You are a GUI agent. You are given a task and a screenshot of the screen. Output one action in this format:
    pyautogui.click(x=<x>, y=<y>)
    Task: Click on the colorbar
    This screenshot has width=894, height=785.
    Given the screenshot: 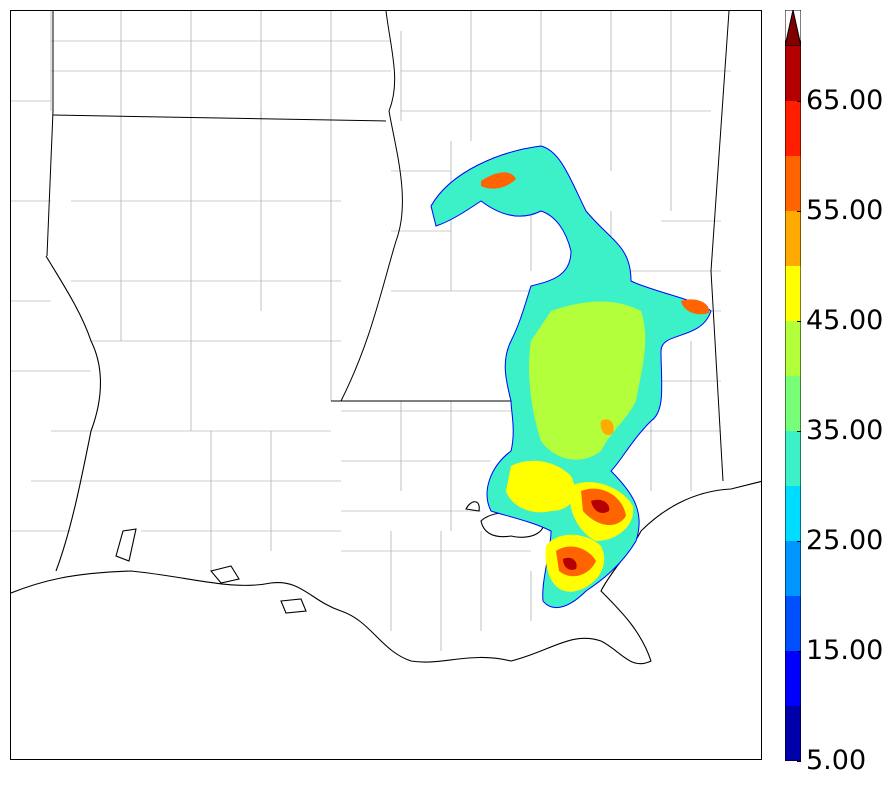 What is the action you would take?
    pyautogui.click(x=793, y=385)
    